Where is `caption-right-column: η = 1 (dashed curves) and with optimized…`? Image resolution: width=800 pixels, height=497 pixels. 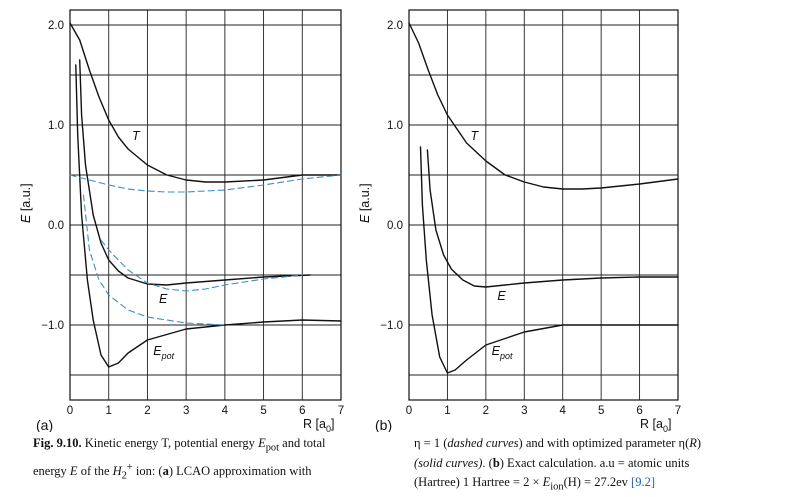
caption-right-column: η = 1 (dashed curves) and with optimized… is located at coordinates (596, 465).